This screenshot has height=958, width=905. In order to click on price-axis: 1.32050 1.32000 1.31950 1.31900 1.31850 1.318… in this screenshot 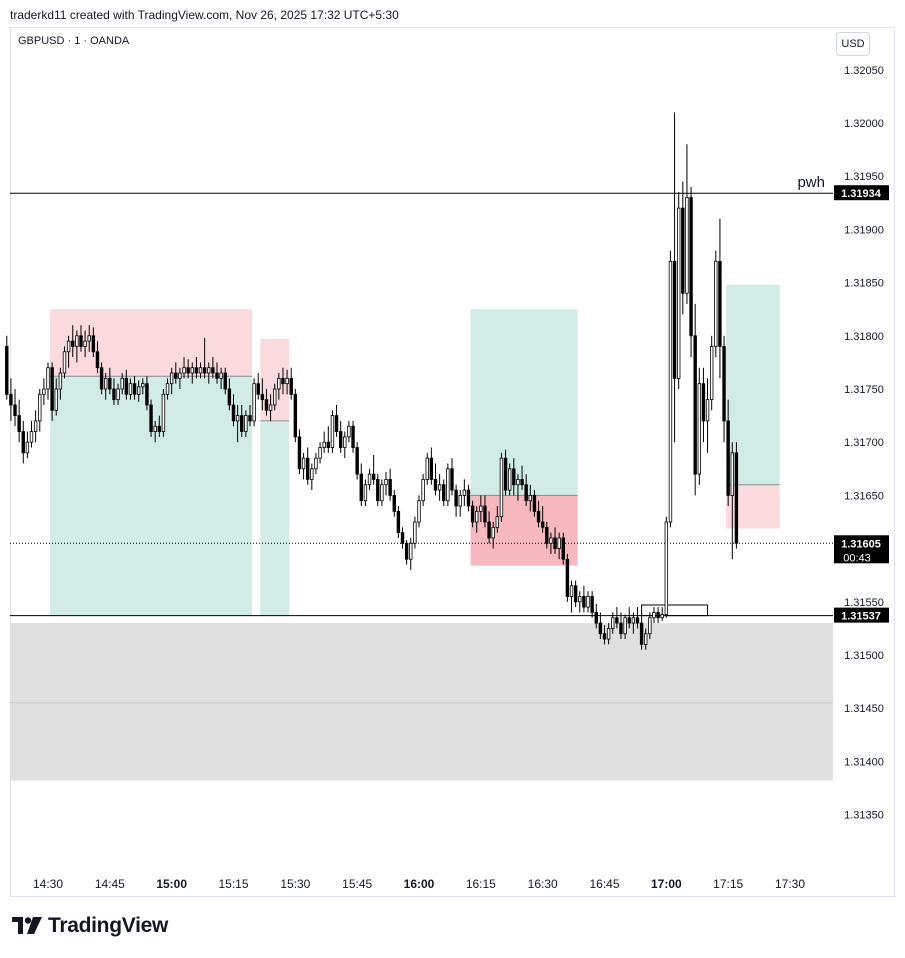, I will do `click(864, 443)`.